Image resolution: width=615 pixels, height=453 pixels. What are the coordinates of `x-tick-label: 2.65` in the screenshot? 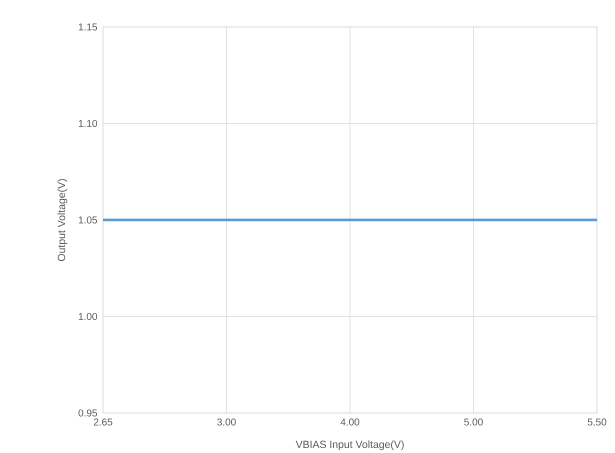 It's located at (103, 422).